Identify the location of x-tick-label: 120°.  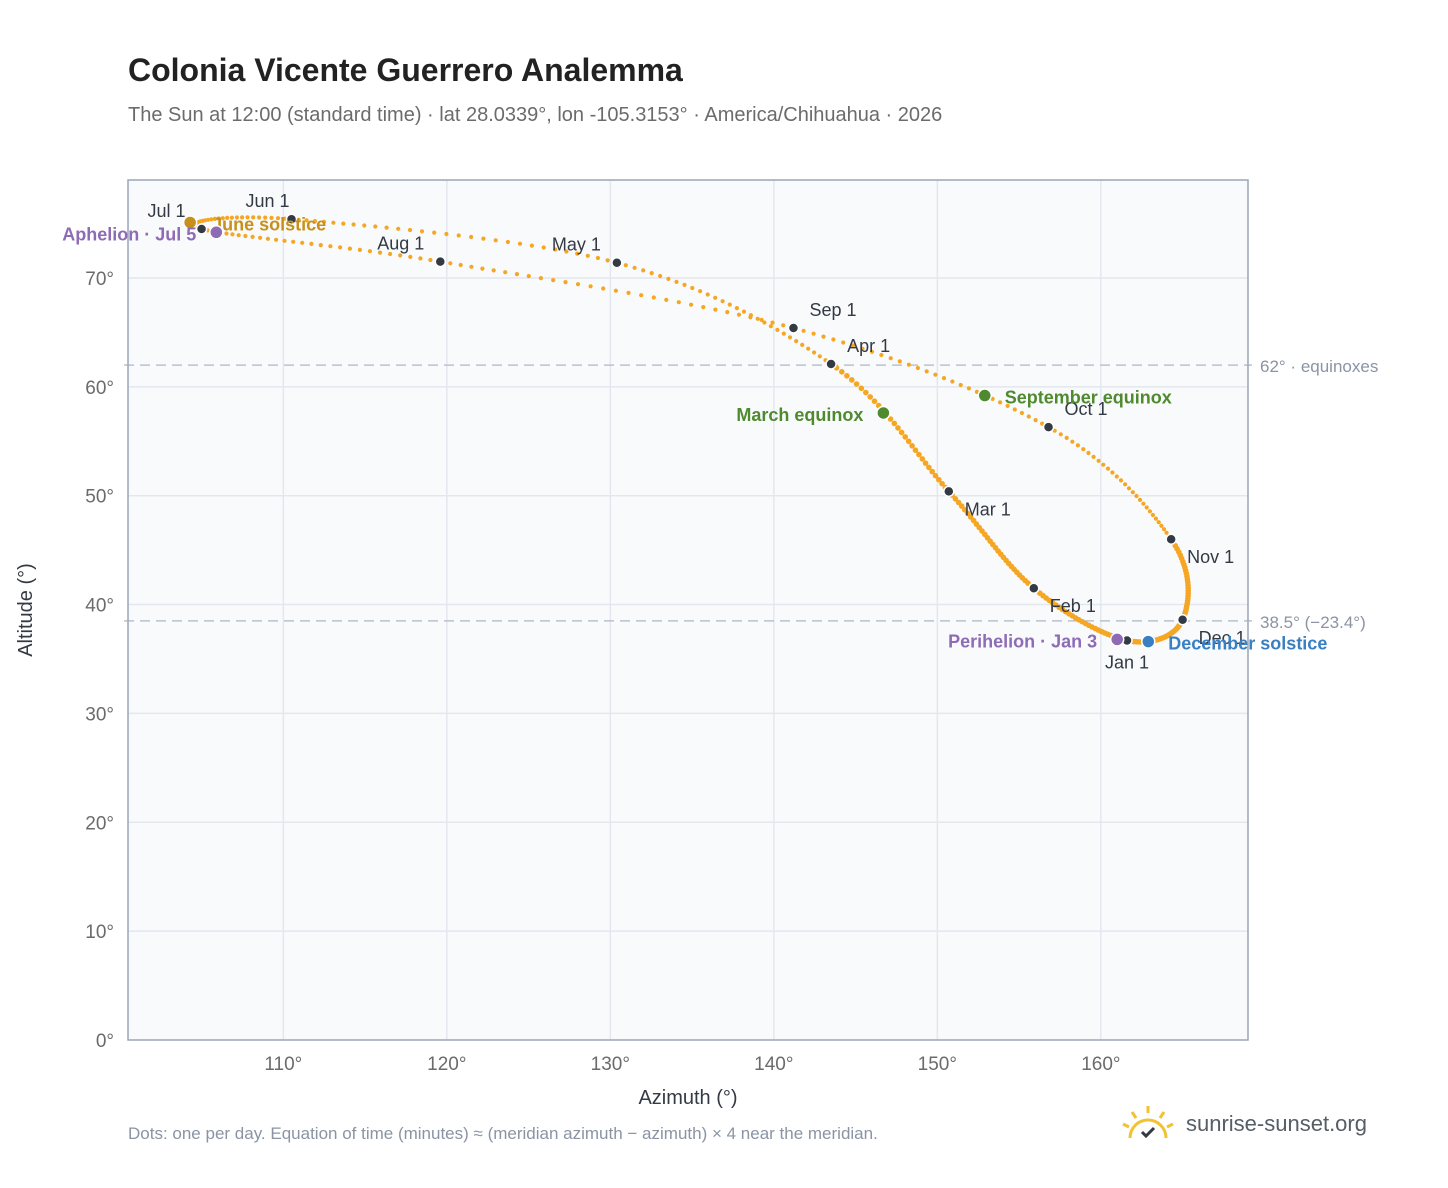
(446, 1064).